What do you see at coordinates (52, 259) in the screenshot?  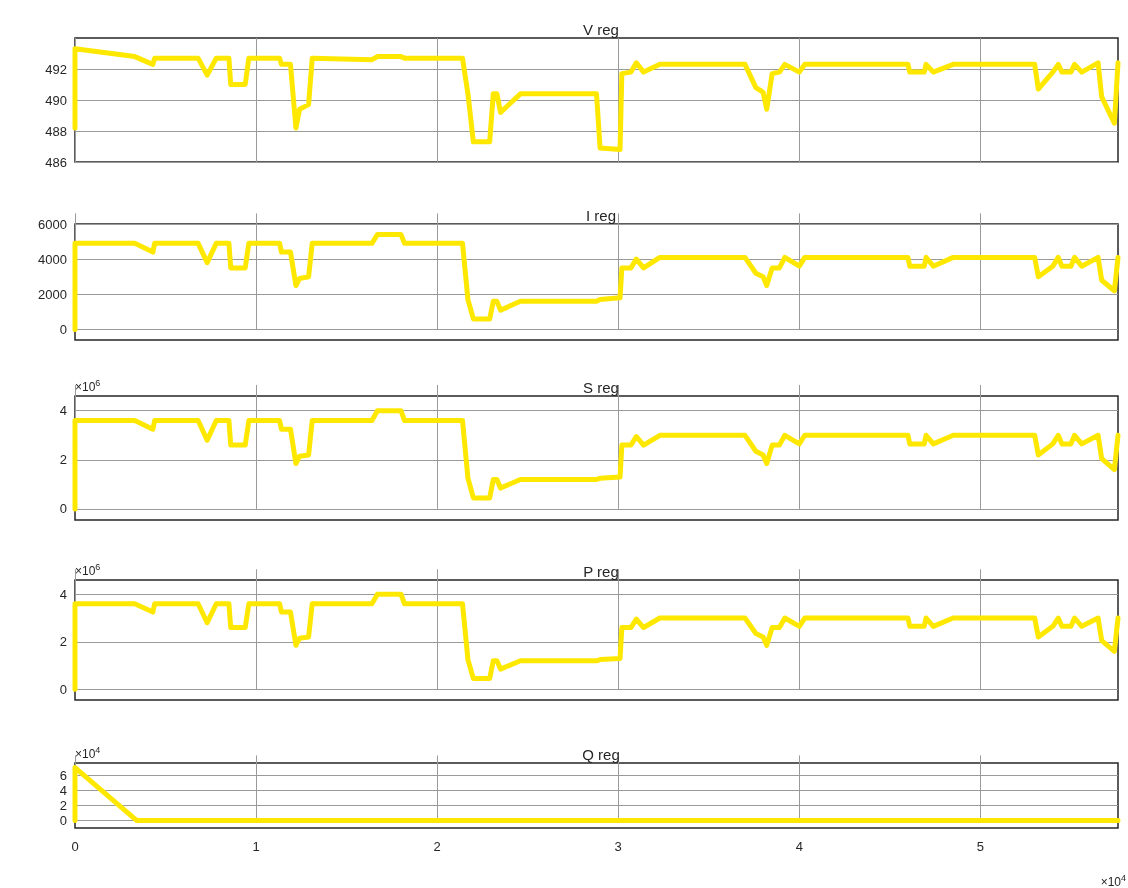 I see `y-tick-label: 4000` at bounding box center [52, 259].